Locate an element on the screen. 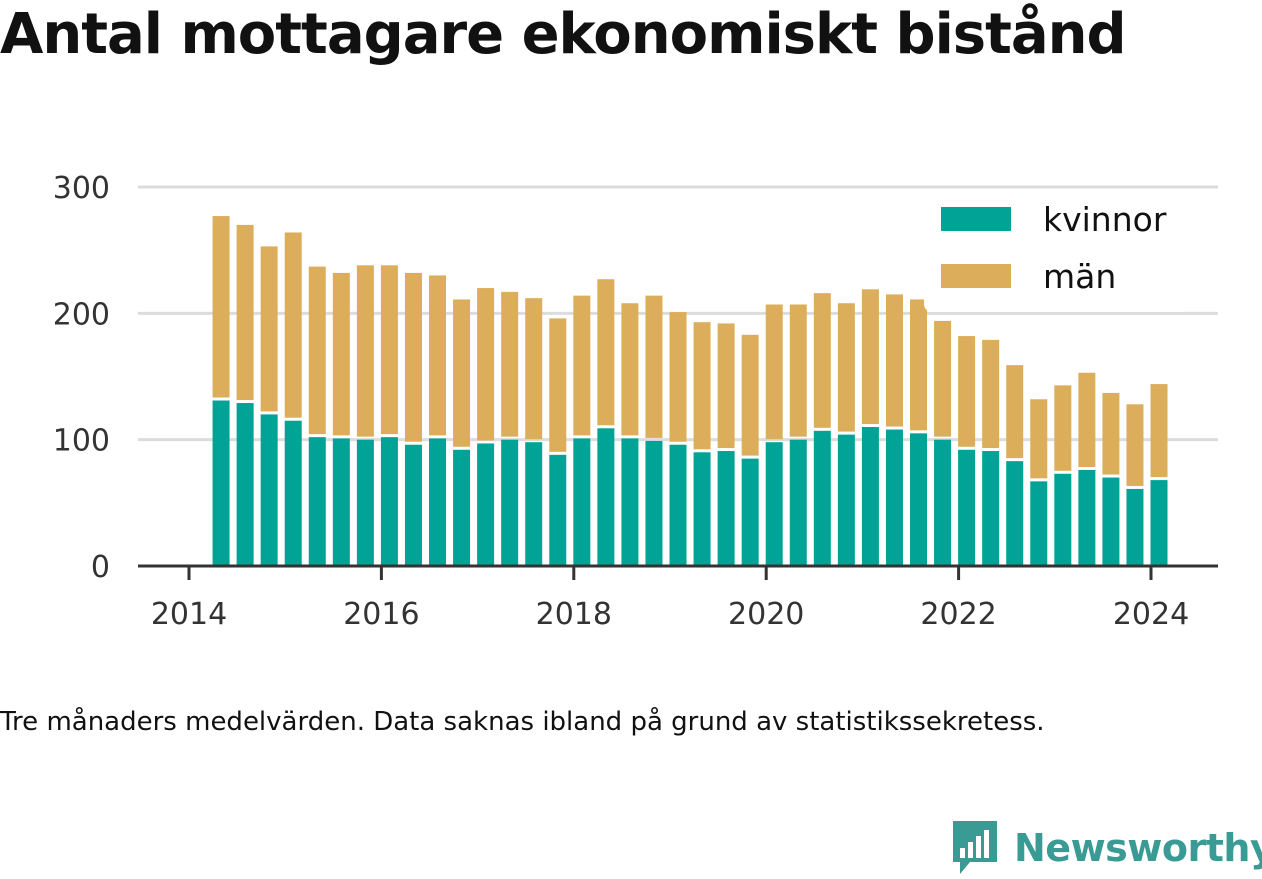  x-tick-label: 2022 is located at coordinates (958, 614).